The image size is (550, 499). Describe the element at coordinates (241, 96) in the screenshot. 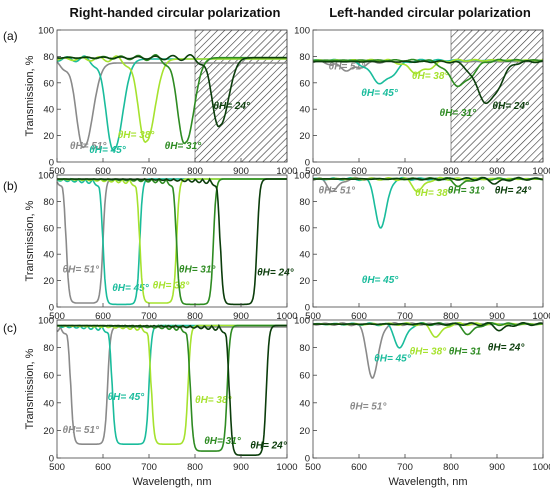

I see `hatched-region` at that location.